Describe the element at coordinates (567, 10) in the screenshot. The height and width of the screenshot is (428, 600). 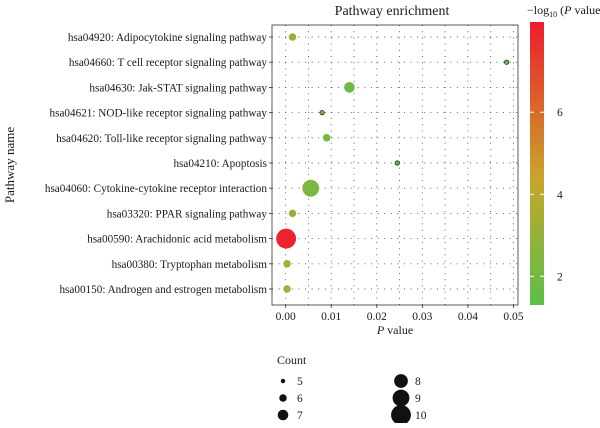
I see `colorbar-title-italic: P` at that location.